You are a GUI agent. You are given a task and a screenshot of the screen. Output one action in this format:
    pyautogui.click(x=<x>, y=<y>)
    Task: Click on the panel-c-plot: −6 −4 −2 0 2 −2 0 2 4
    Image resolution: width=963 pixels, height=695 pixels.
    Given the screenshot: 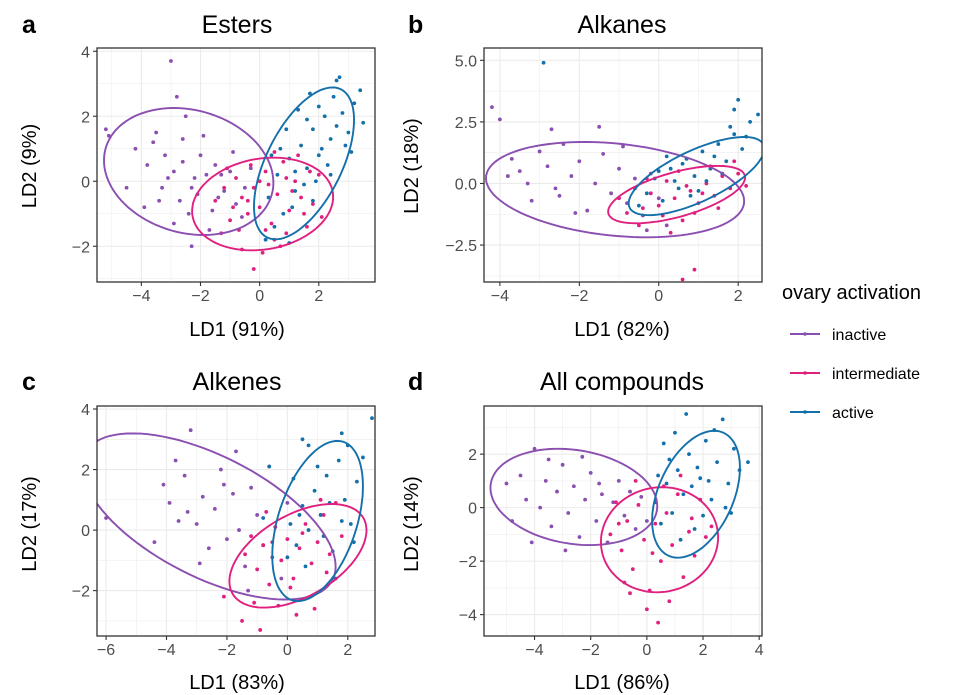 What is the action you would take?
    pyautogui.click(x=224, y=530)
    